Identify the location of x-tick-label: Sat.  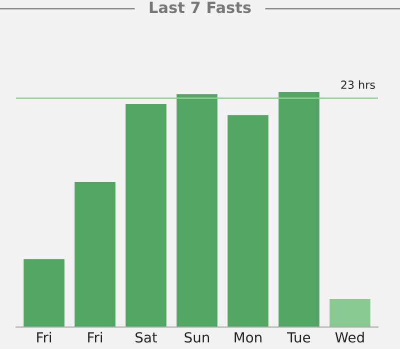
(147, 337).